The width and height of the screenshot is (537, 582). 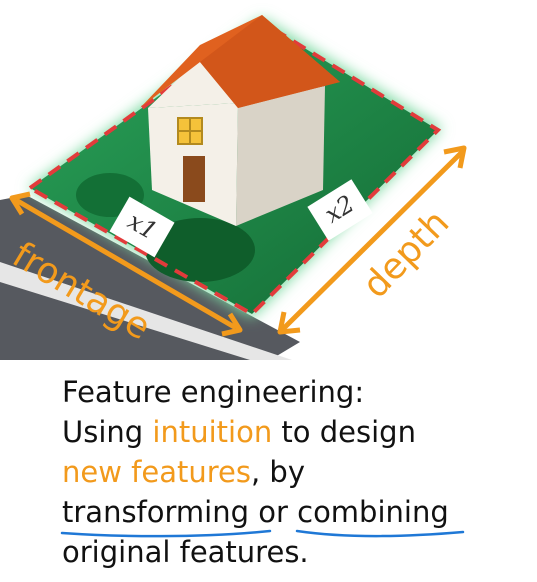 I want to click on depth-label: depth, so click(x=406, y=254).